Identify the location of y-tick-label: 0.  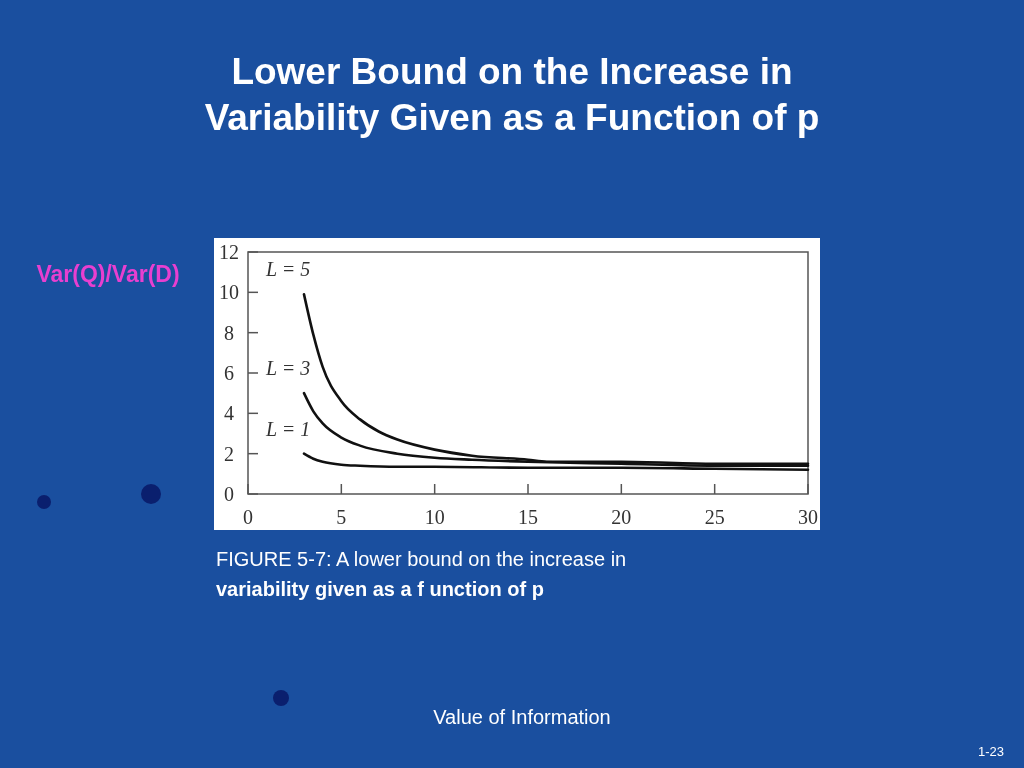
(229, 494).